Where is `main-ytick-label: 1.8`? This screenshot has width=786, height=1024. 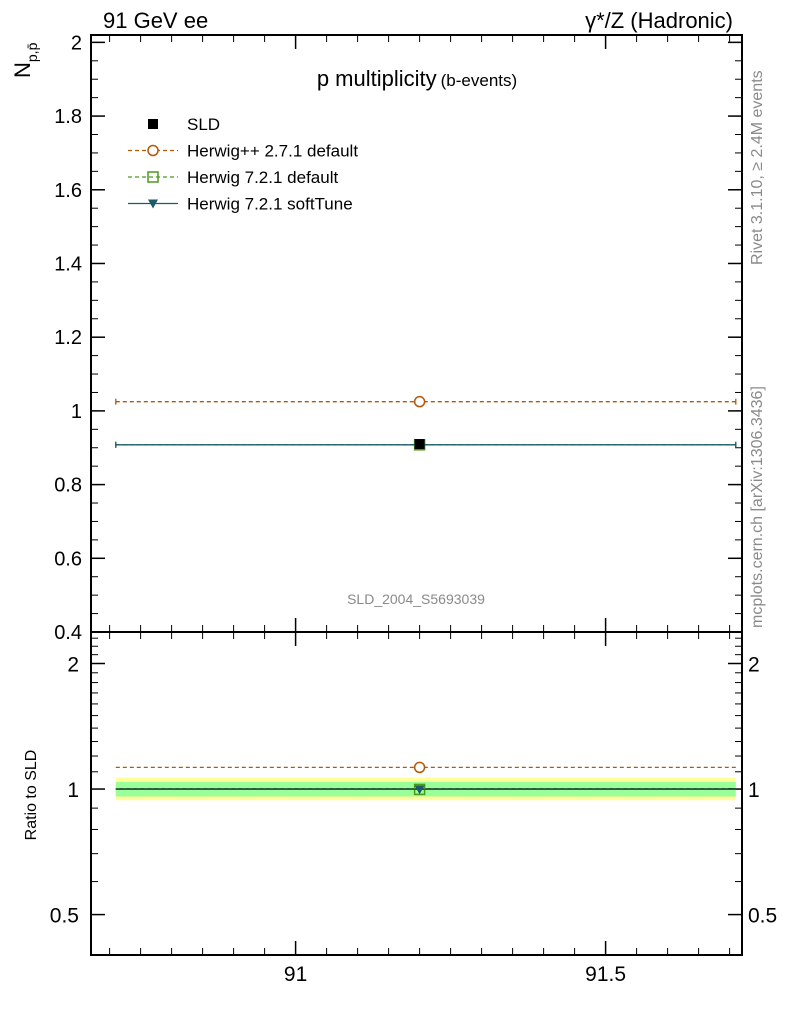 main-ytick-label: 1.8 is located at coordinates (68, 117).